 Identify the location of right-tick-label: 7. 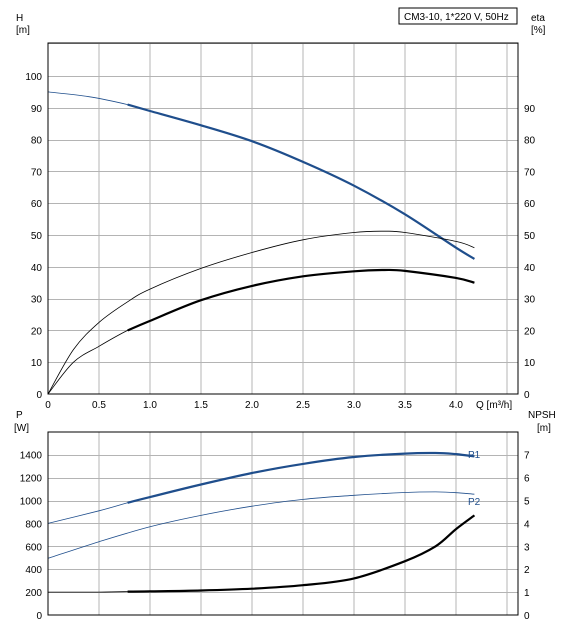
(527, 456).